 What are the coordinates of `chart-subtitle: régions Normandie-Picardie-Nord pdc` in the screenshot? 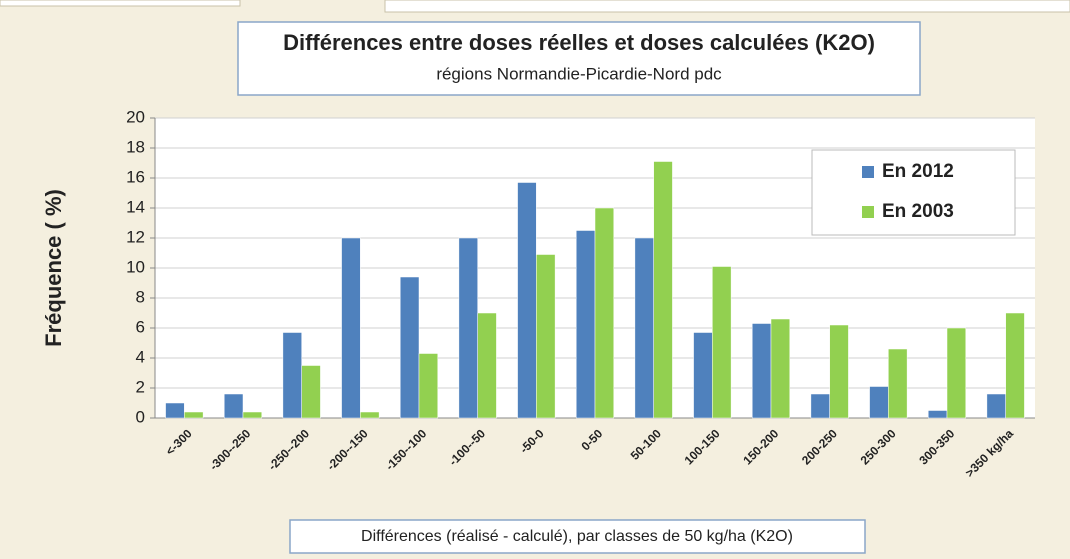 It's located at (579, 73).